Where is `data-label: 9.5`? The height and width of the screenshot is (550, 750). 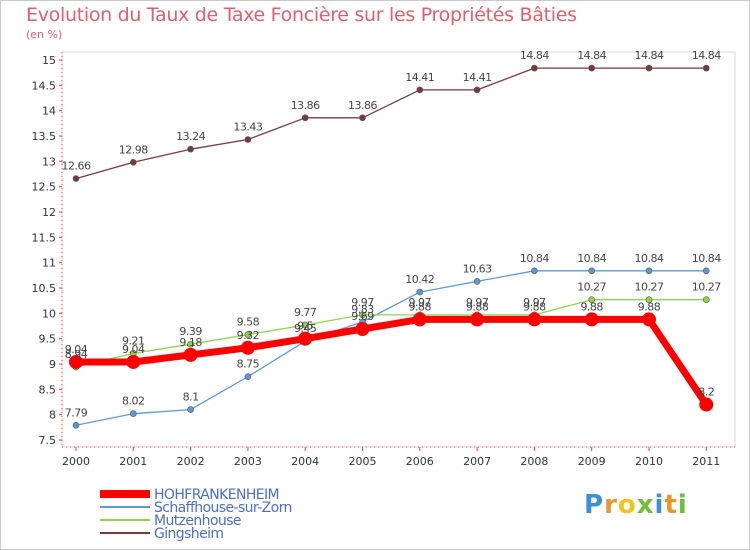
data-label: 9.5 is located at coordinates (305, 326).